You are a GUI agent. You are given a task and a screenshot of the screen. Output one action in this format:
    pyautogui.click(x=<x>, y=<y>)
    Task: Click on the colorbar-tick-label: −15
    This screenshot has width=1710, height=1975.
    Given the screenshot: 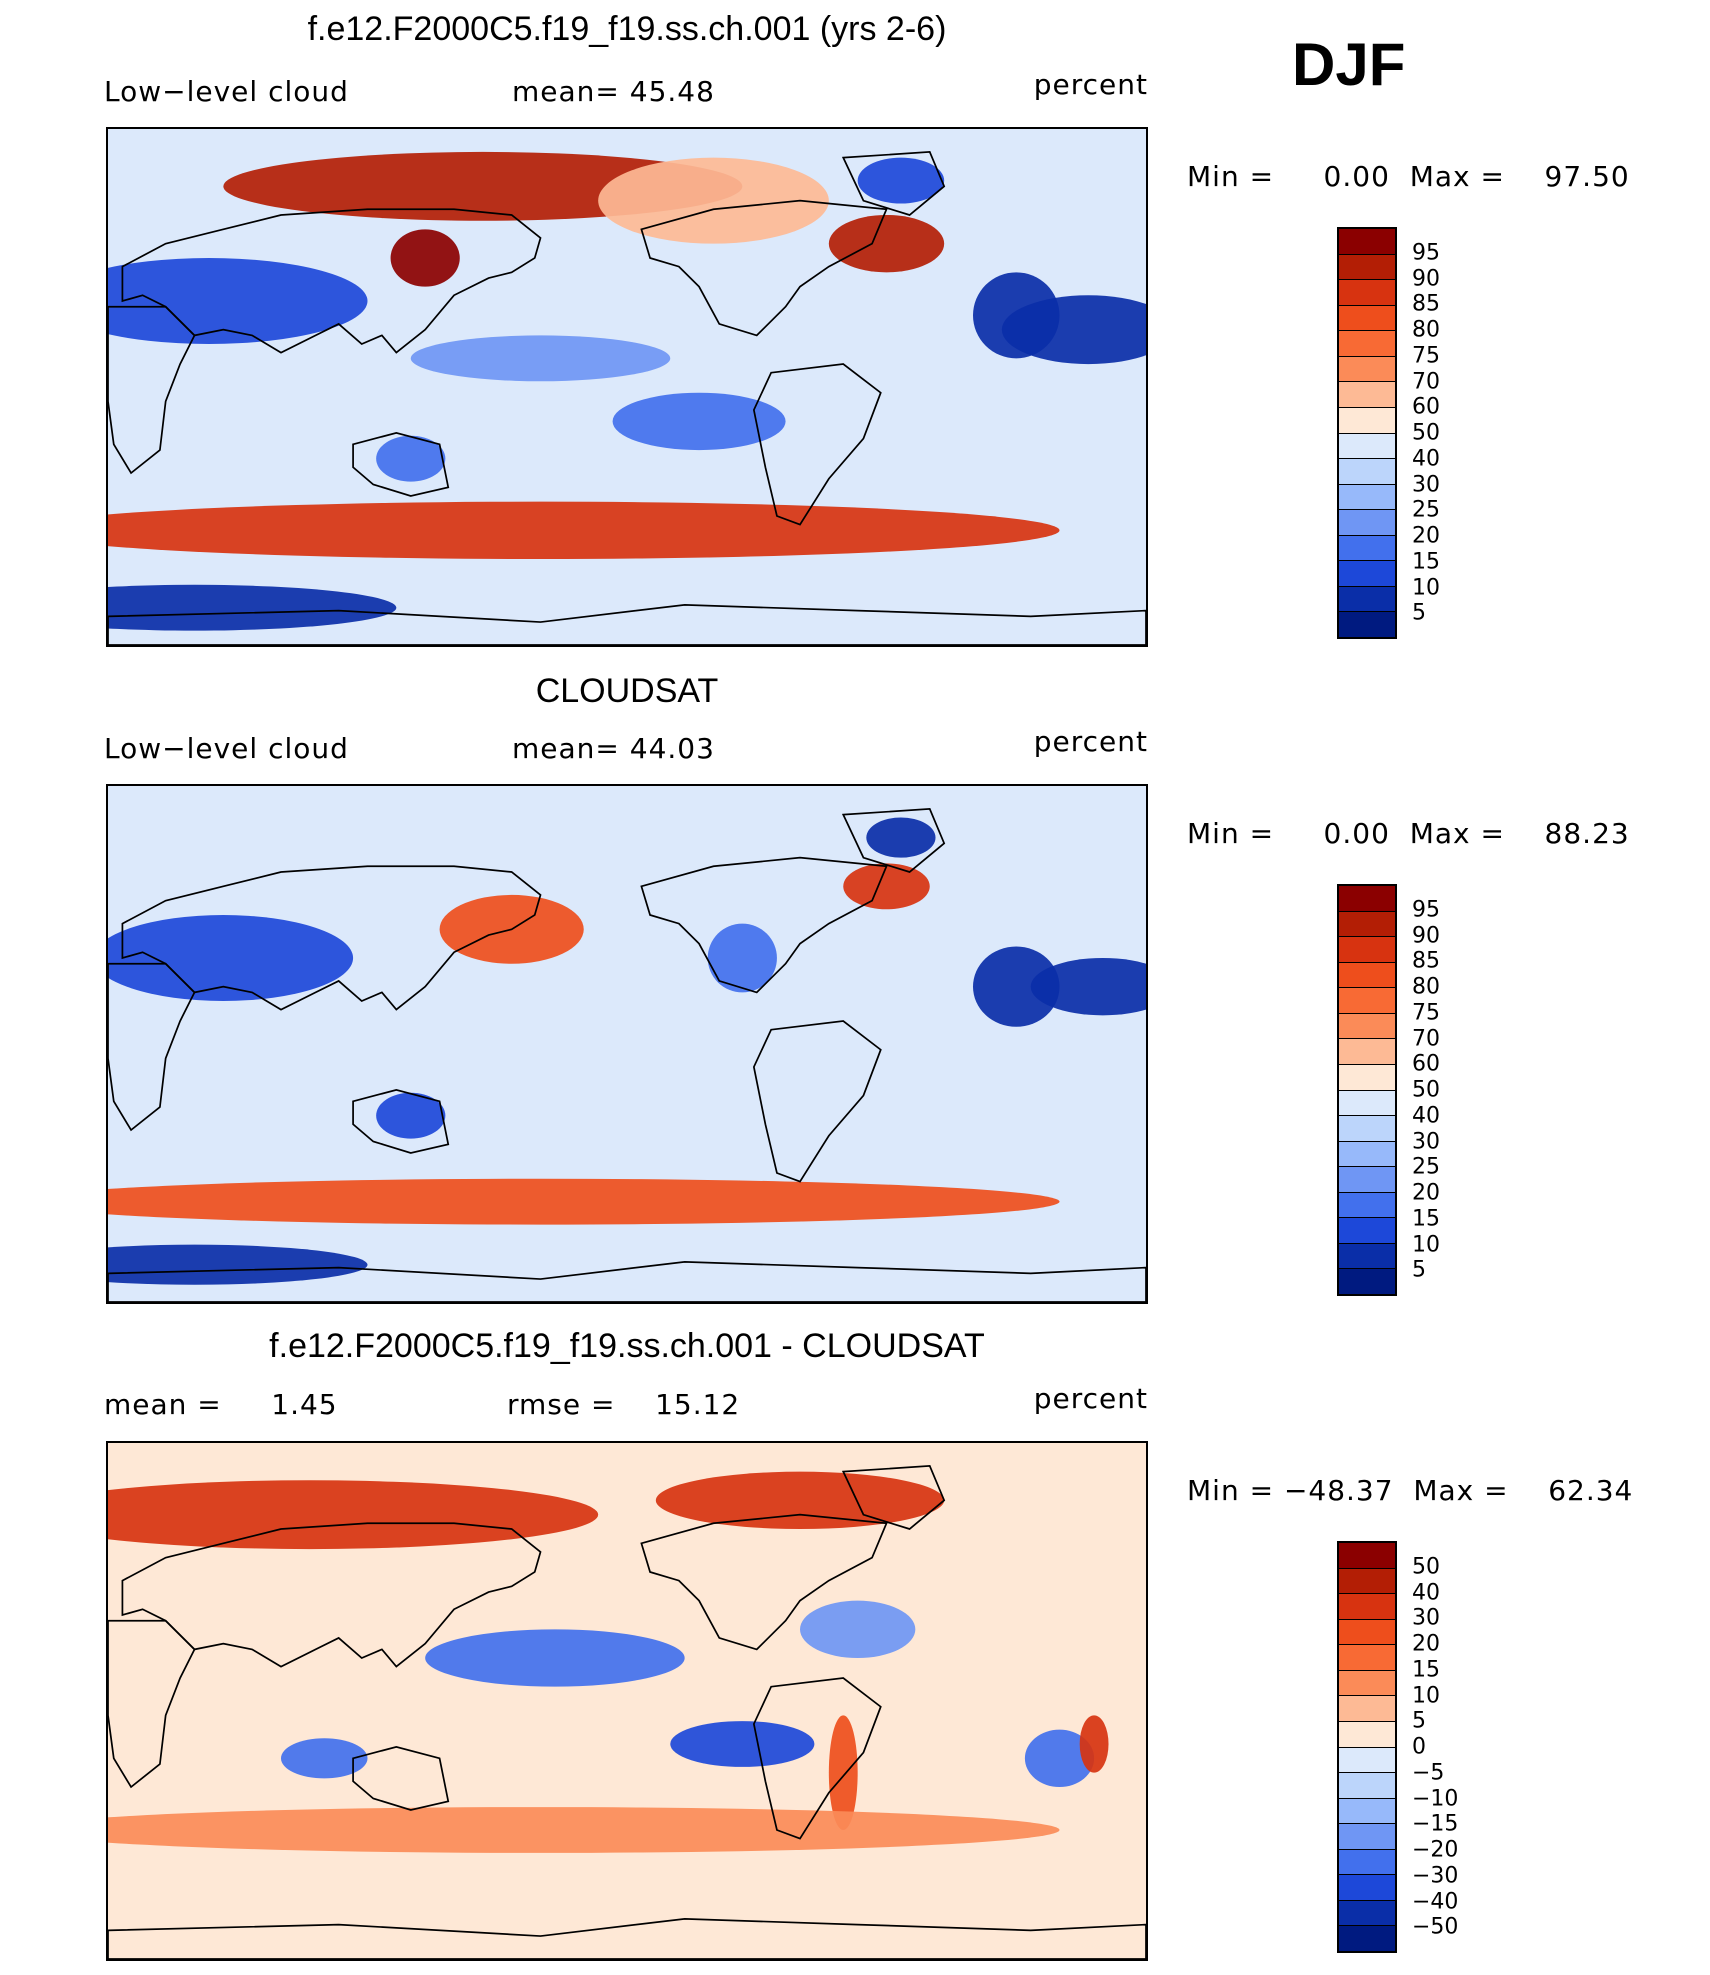 What is the action you would take?
    pyautogui.click(x=1435, y=1824)
    